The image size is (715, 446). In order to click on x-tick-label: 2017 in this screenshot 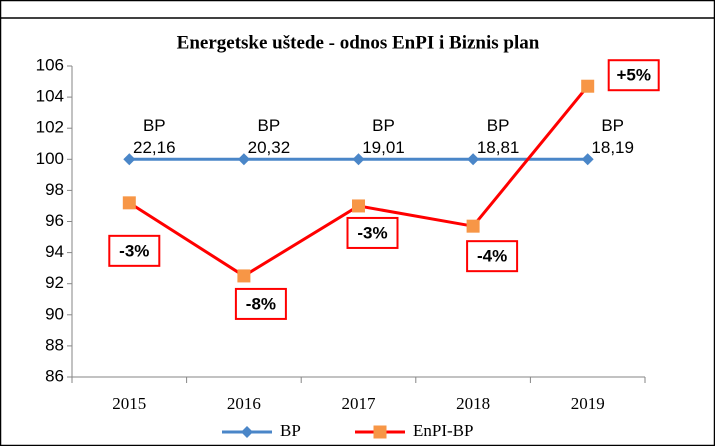, I will do `click(359, 403)`.